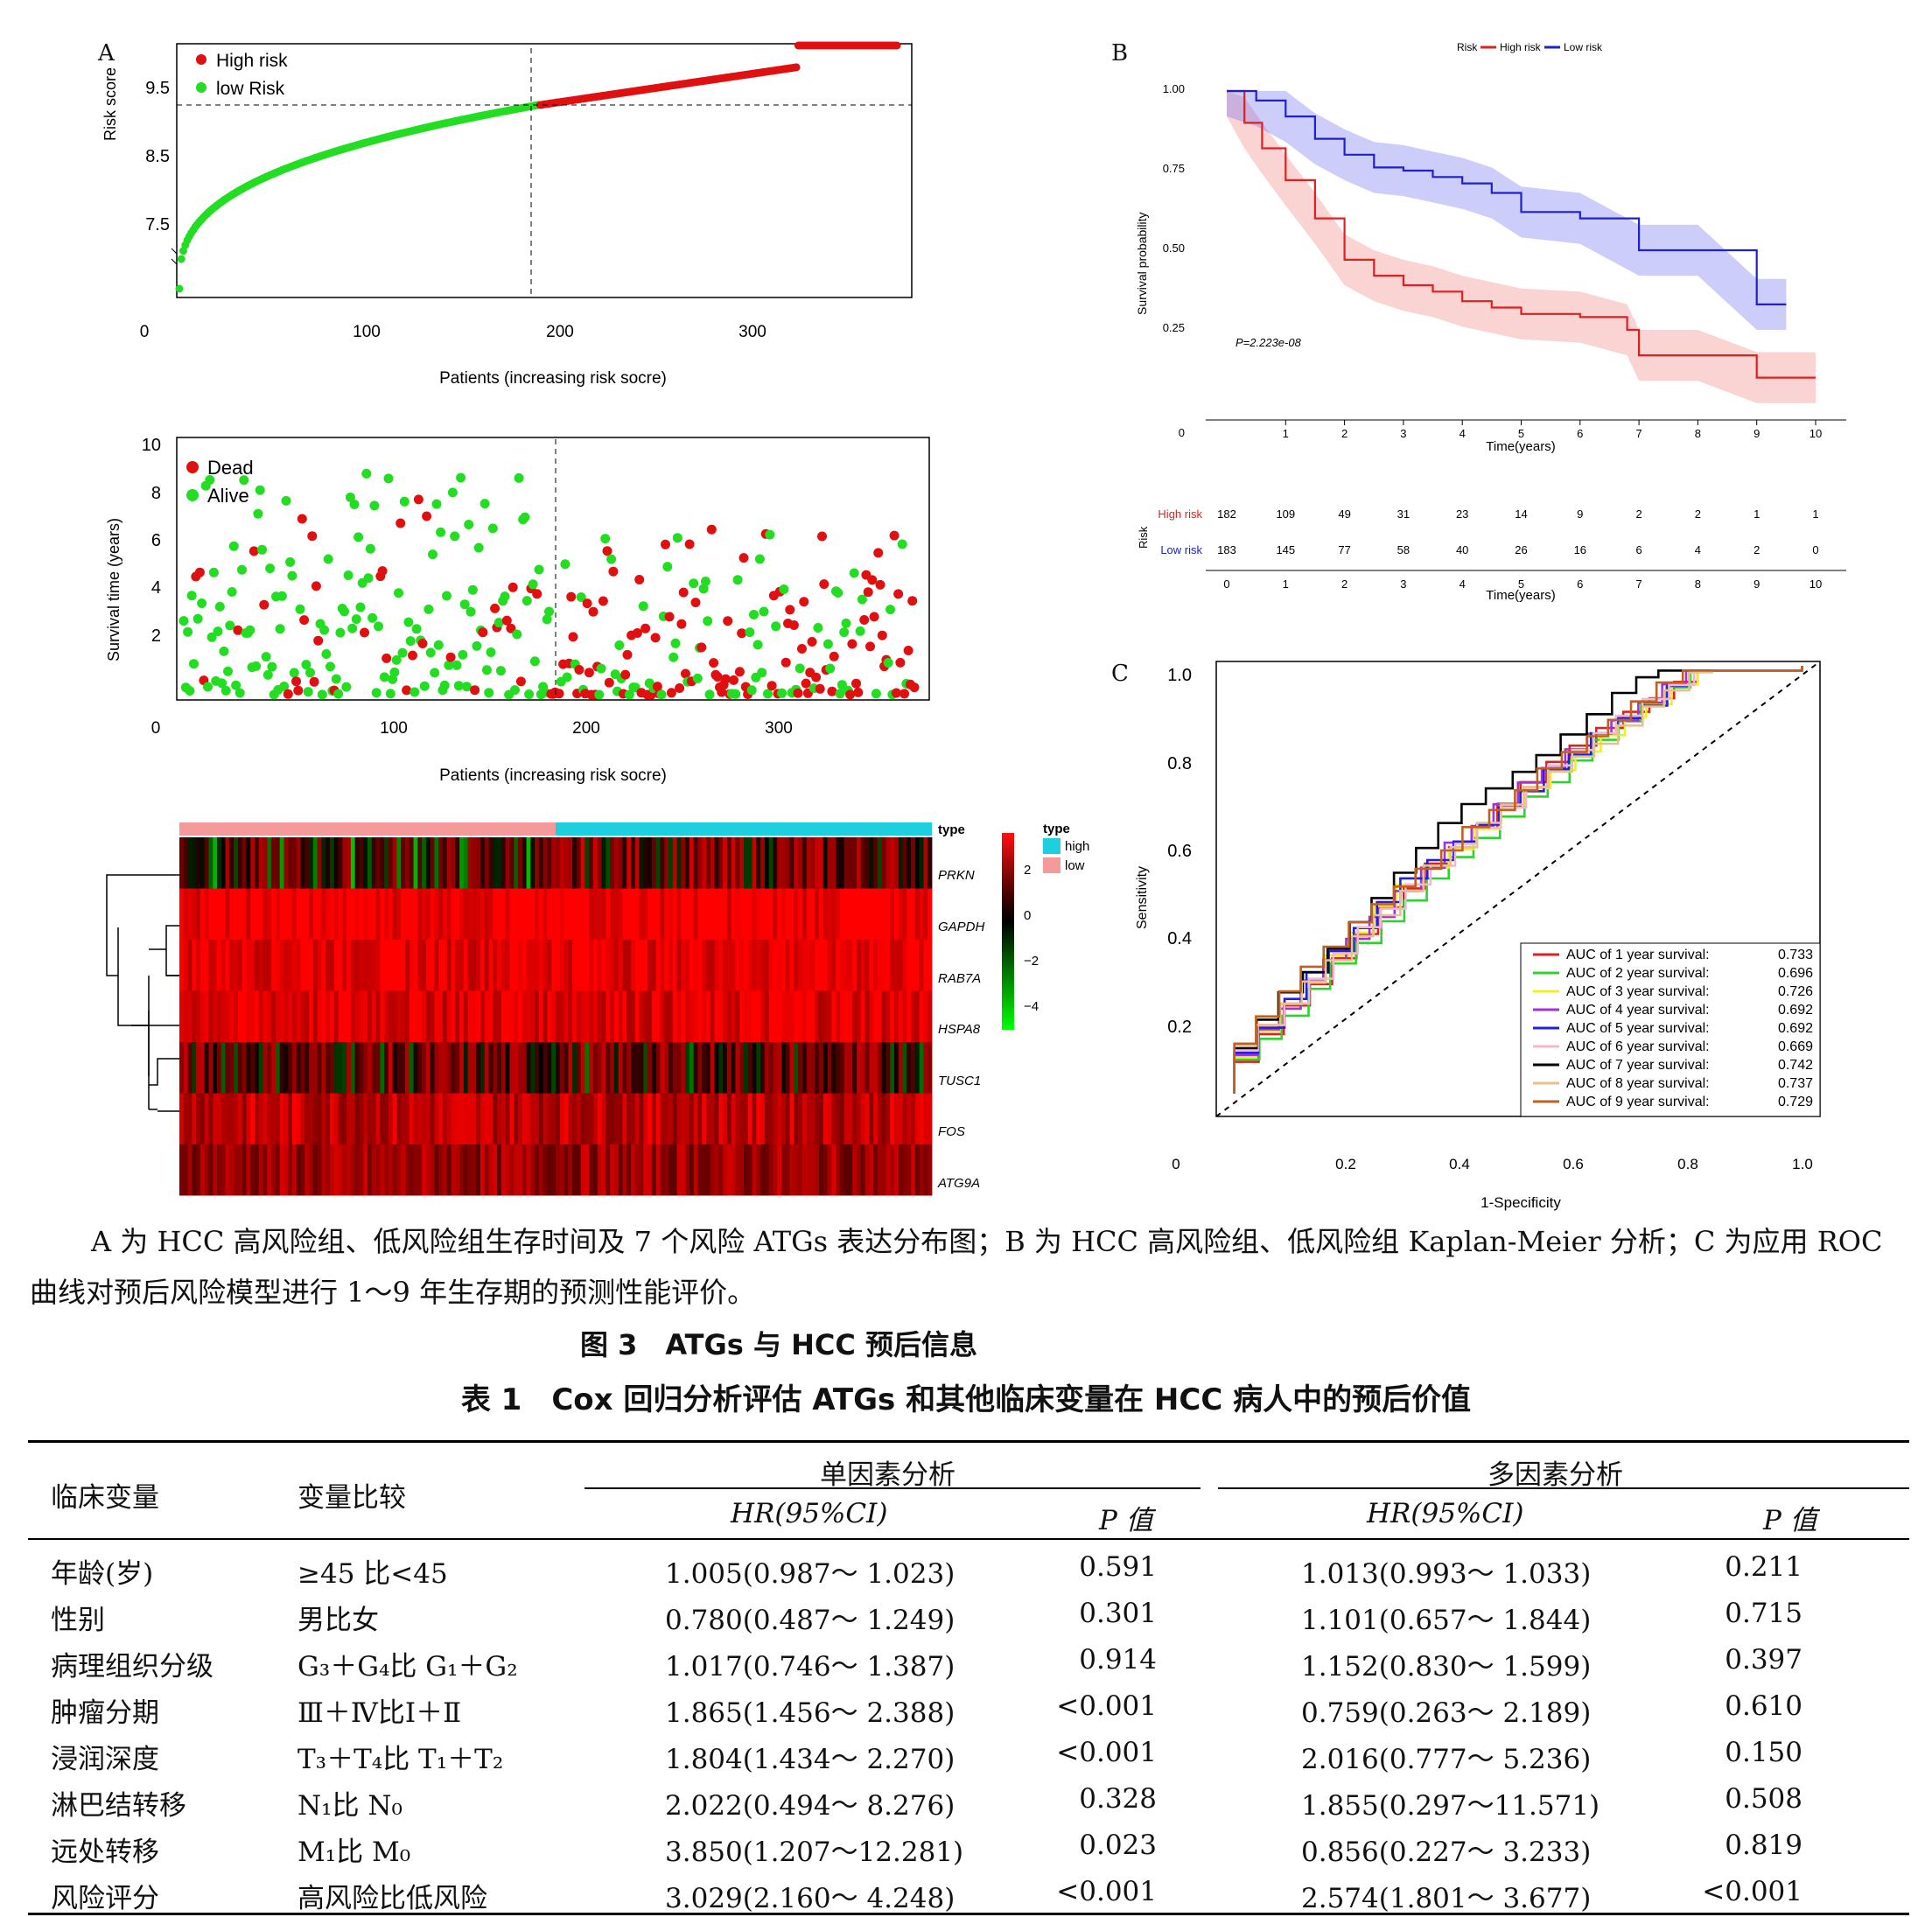  I want to click on gene-label-gapdh: GAPDH, so click(961, 927).